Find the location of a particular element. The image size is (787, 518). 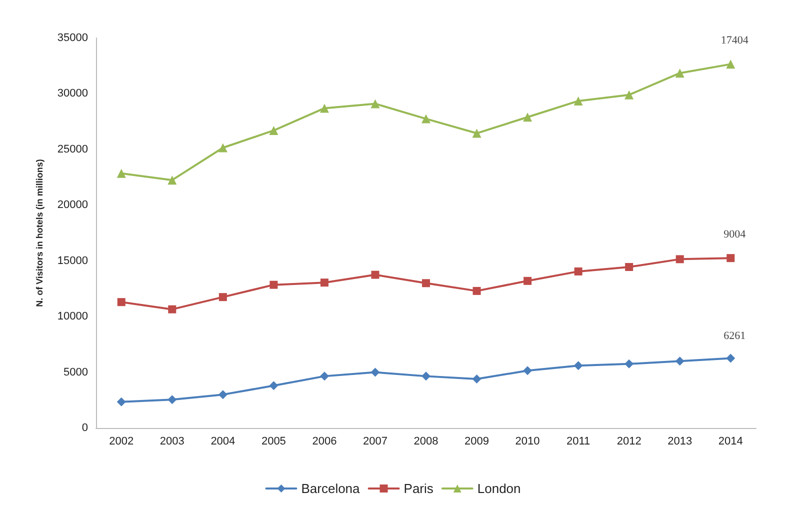

x-tick-label: 2005 is located at coordinates (273, 442).